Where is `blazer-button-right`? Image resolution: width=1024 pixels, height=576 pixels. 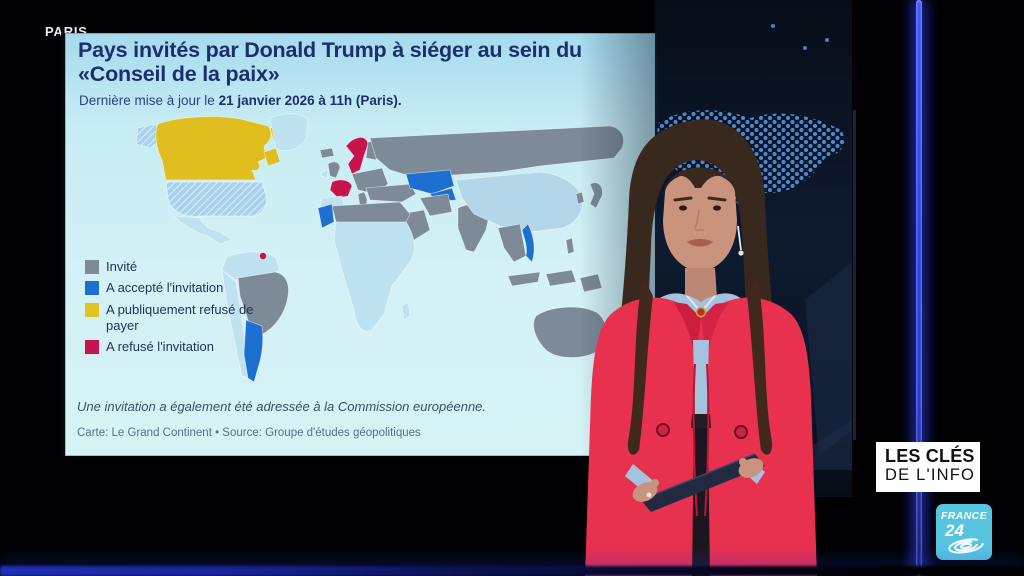
blazer-button-right is located at coordinates (741, 432).